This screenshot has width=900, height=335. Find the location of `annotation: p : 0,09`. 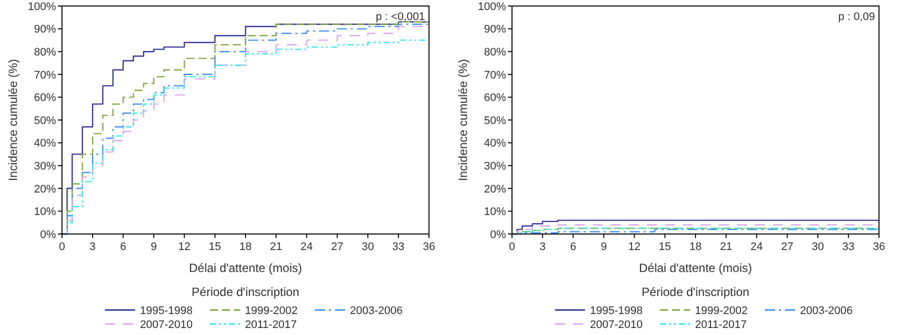

annotation: p : 0,09 is located at coordinates (856, 17).